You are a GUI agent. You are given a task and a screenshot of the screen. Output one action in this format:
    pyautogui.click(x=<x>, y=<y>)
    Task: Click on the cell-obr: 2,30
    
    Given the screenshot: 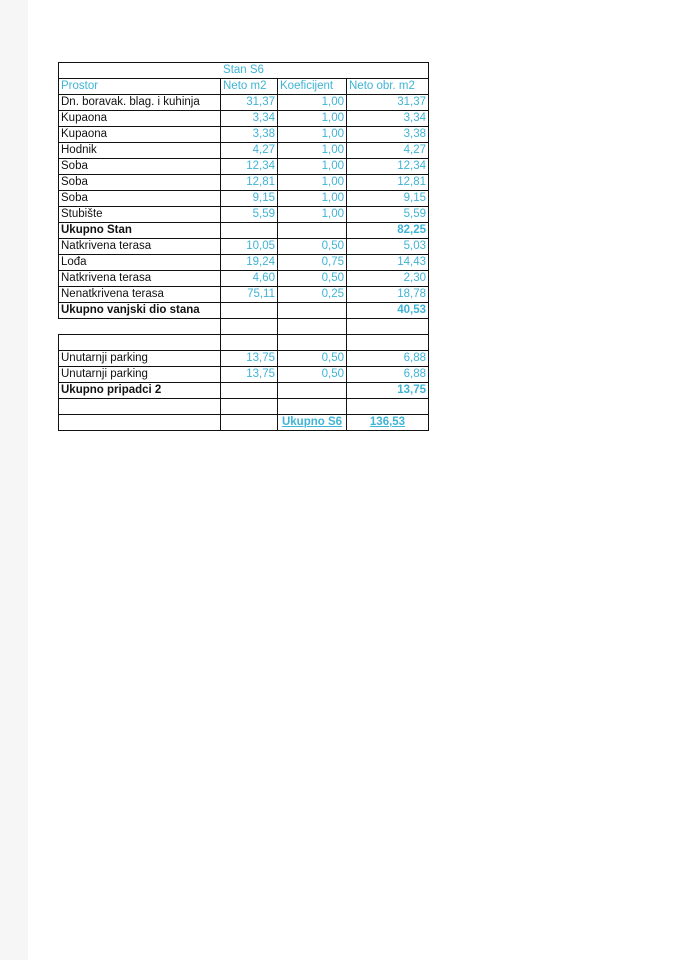 What is the action you would take?
    pyautogui.click(x=387, y=278)
    